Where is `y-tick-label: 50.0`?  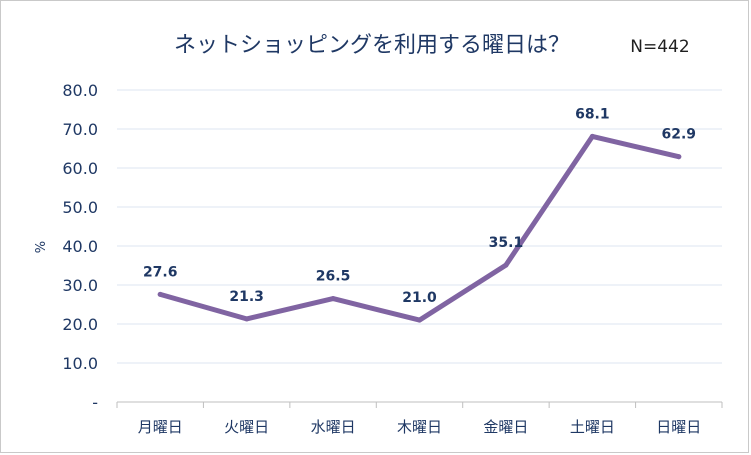 y-tick-label: 50.0 is located at coordinates (80, 207).